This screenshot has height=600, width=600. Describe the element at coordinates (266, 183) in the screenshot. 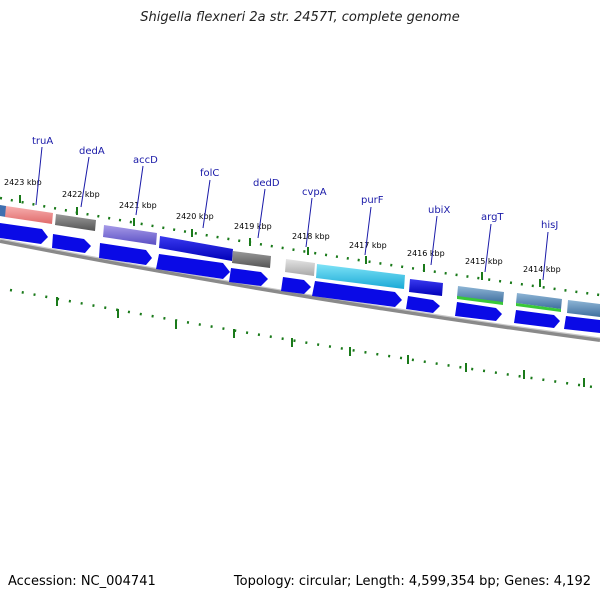

I see `gene-label-dedD: dedD` at that location.